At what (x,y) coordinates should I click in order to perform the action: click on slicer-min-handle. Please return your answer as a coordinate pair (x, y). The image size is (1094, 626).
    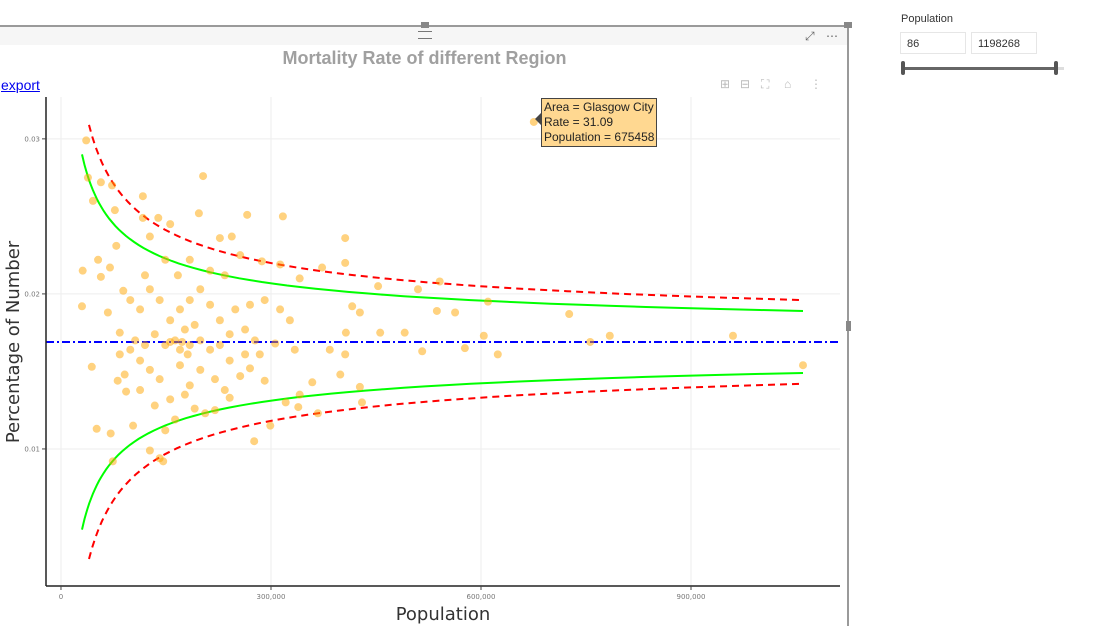
    Looking at the image, I should click on (903, 68).